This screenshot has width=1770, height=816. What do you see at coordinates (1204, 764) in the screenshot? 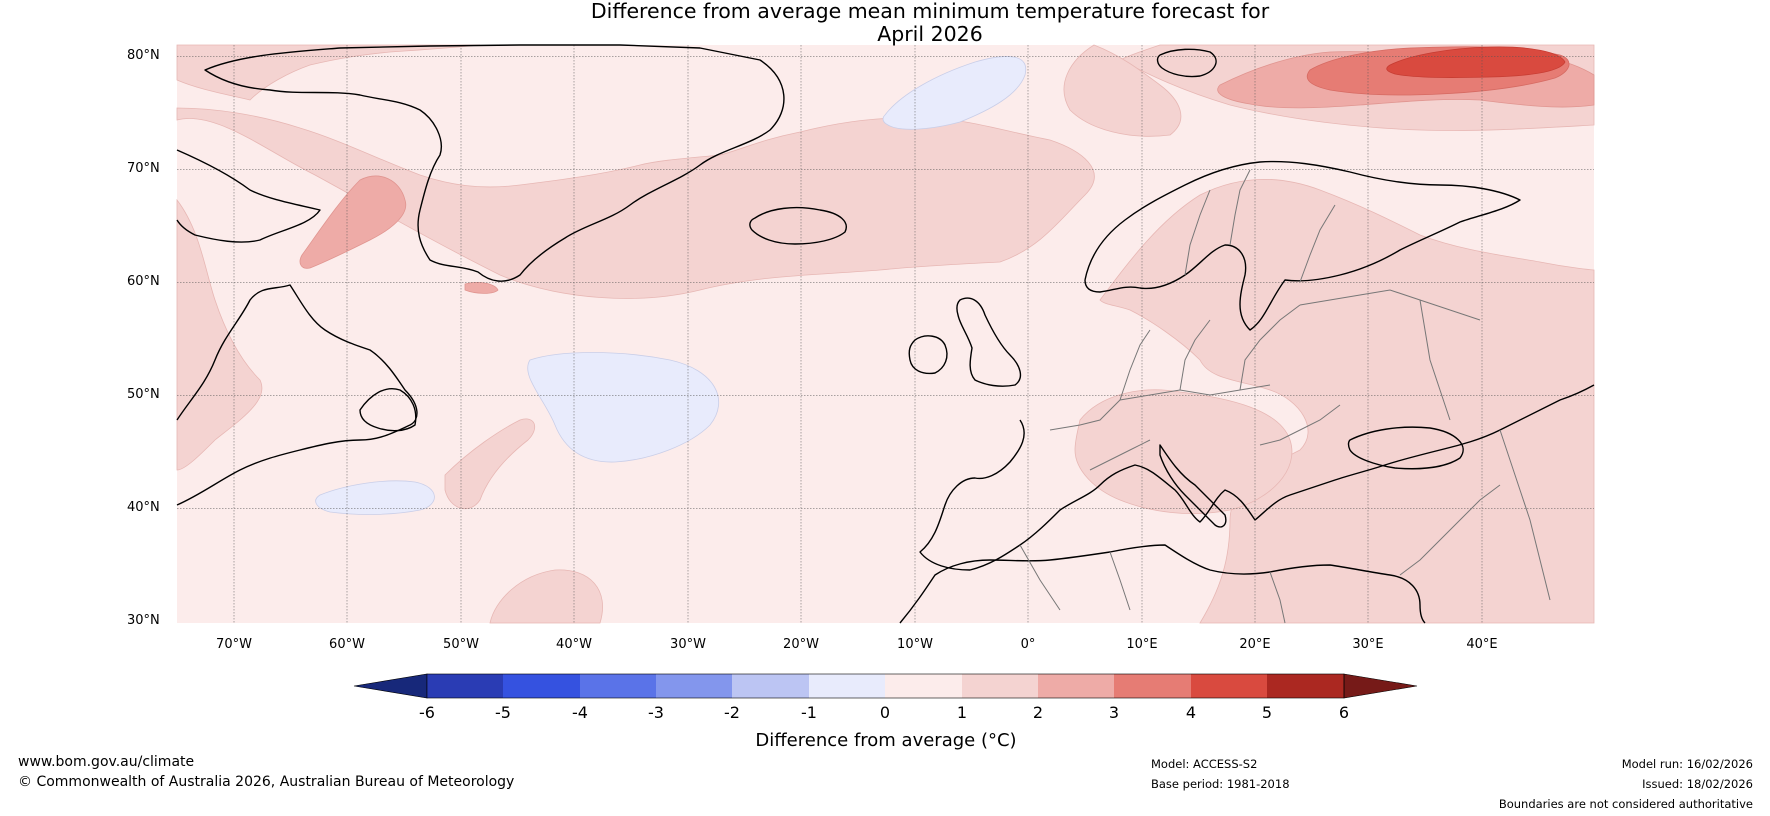
I see `footer-model: Model: ACCESS-S2` at bounding box center [1204, 764].